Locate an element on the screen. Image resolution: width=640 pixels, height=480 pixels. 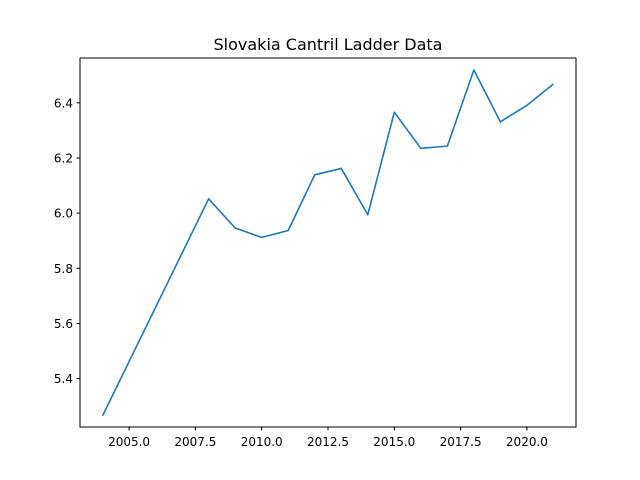
x-tick-label: 2007.5 is located at coordinates (195, 442).